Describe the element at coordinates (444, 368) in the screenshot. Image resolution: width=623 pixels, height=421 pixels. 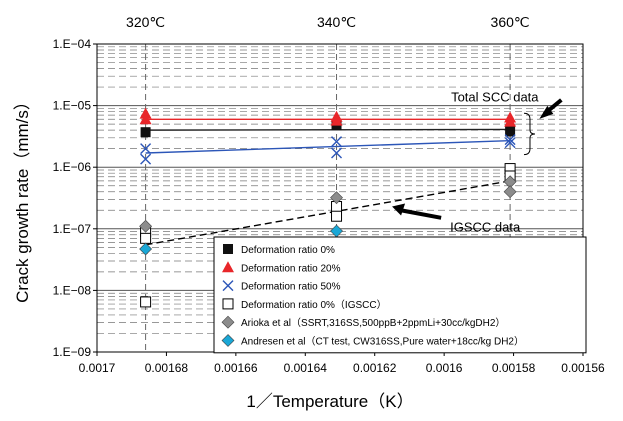
I see `x-tick-label: 0.0016` at that location.